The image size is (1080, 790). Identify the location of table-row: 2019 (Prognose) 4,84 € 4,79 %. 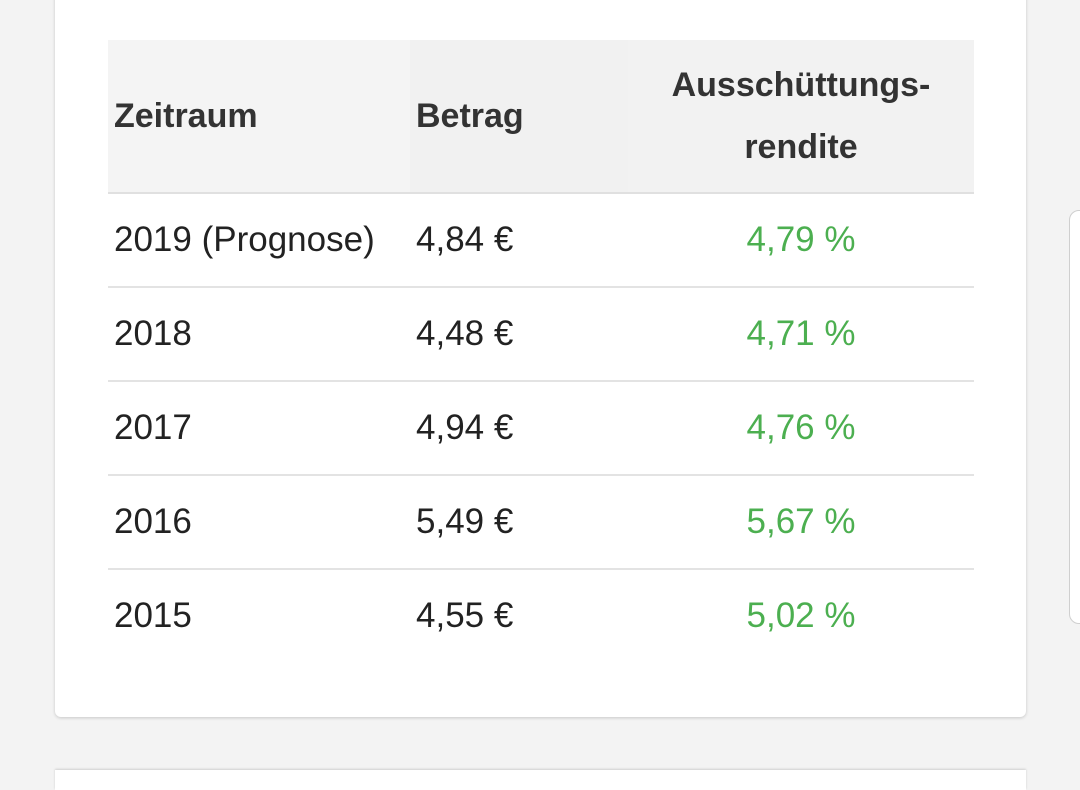
(541, 241).